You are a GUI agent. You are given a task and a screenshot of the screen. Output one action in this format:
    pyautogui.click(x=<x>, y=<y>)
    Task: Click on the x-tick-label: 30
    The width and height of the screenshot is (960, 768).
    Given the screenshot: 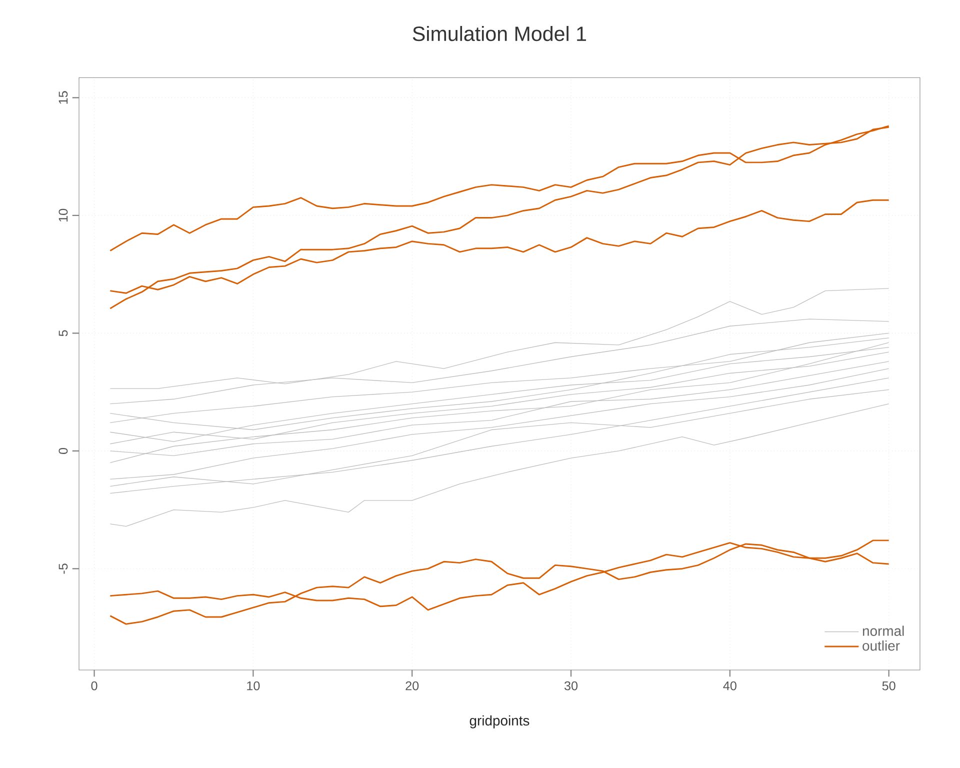 What is the action you would take?
    pyautogui.click(x=571, y=685)
    